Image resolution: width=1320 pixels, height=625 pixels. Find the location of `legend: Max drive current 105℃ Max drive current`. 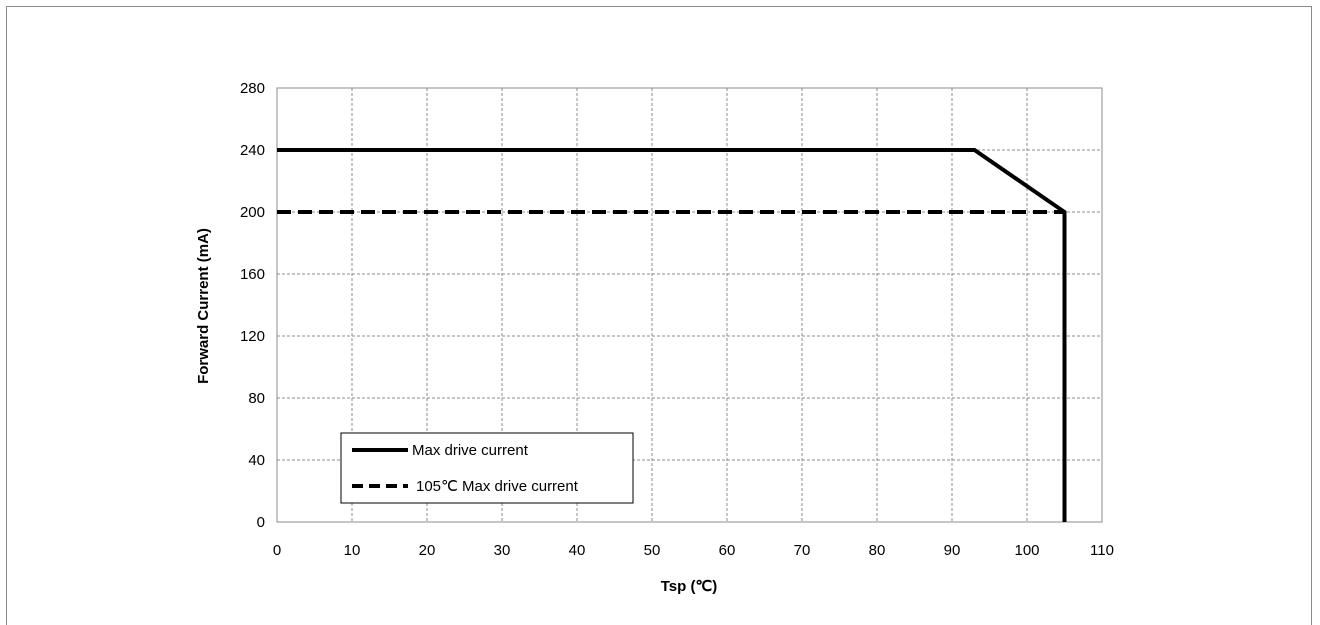

legend: Max drive current 105℃ Max drive current is located at coordinates (487, 468).